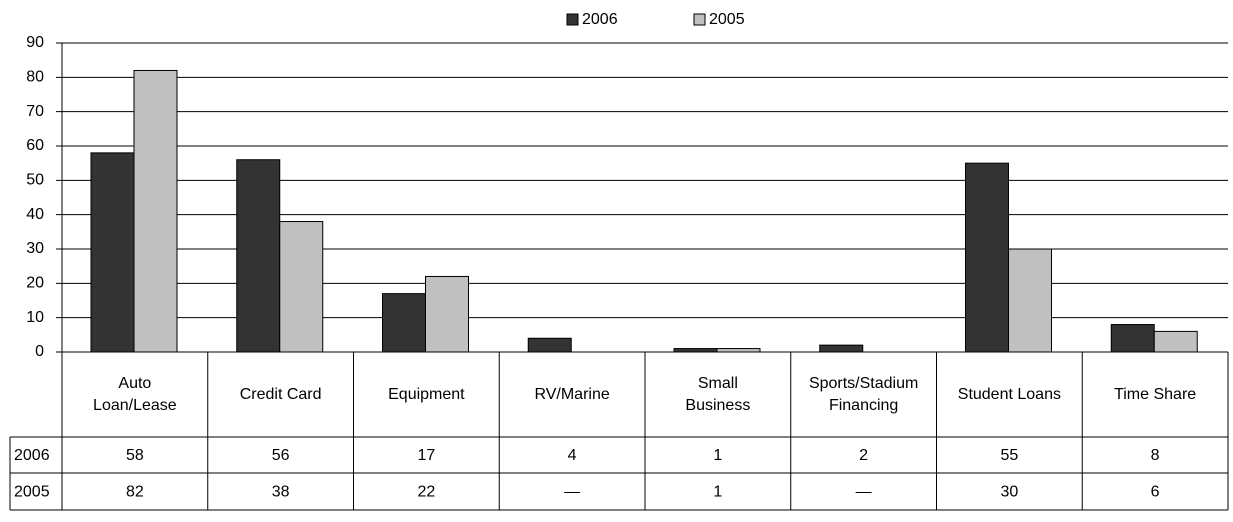 Image resolution: width=1233 pixels, height=522 pixels. Describe the element at coordinates (39, 351) in the screenshot. I see `y-tick-label: 0` at that location.